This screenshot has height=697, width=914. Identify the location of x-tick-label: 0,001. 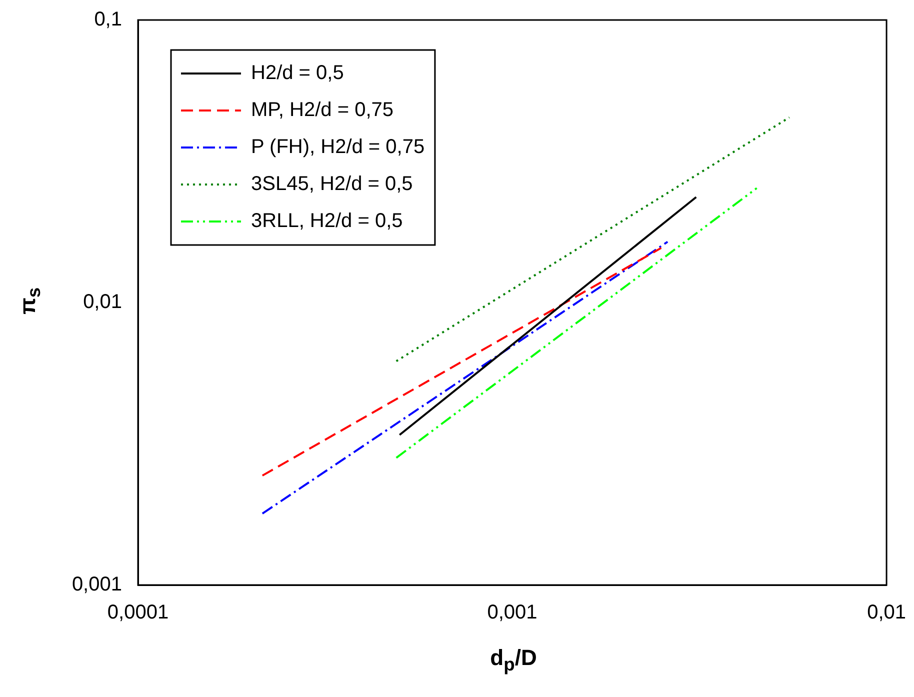
(512, 613).